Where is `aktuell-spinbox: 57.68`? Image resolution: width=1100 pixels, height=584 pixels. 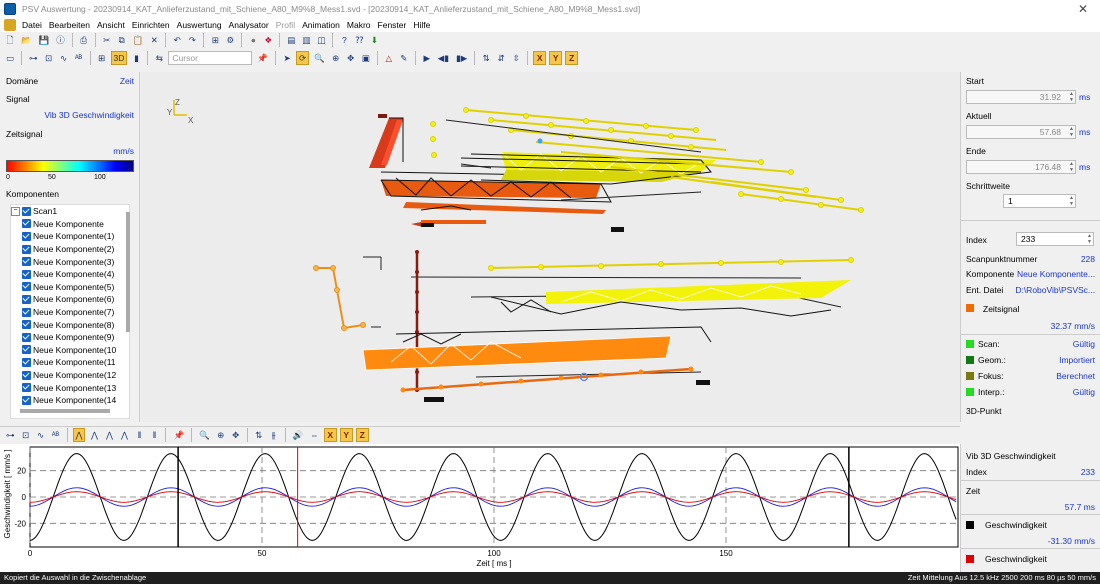
aktuell-spinbox: 57.68 is located at coordinates (1021, 132).